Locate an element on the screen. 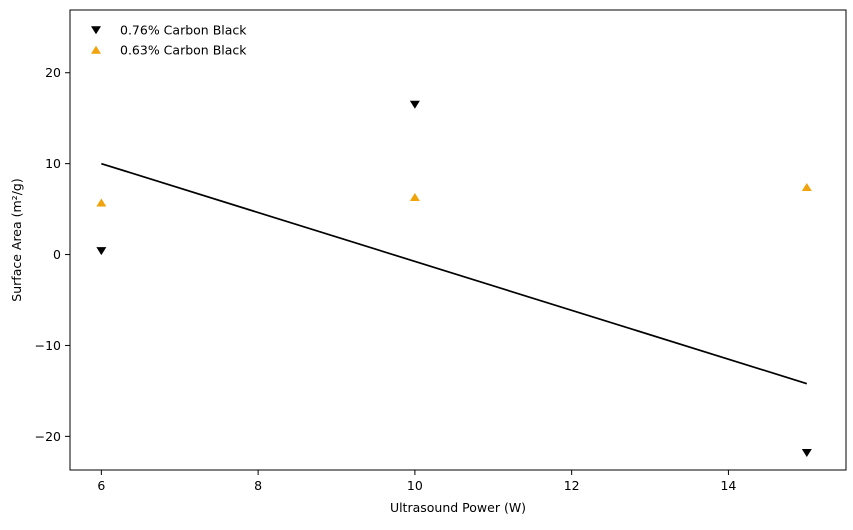 This screenshot has width=853, height=530. y-tick-label: 0 is located at coordinates (57, 254).